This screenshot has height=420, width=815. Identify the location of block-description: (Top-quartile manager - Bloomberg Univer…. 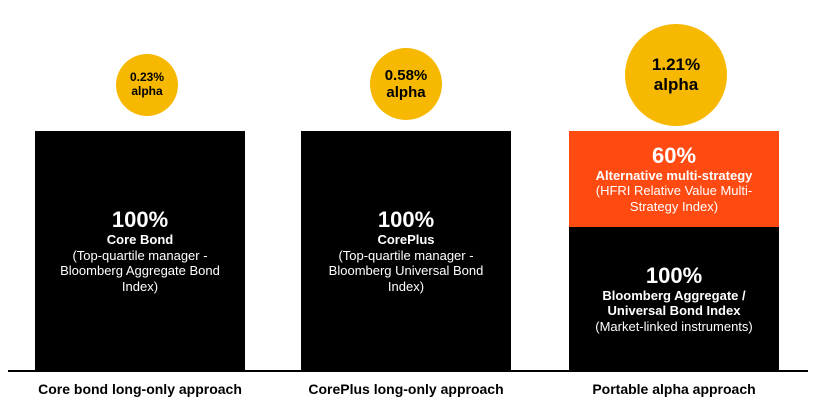
(406, 270).